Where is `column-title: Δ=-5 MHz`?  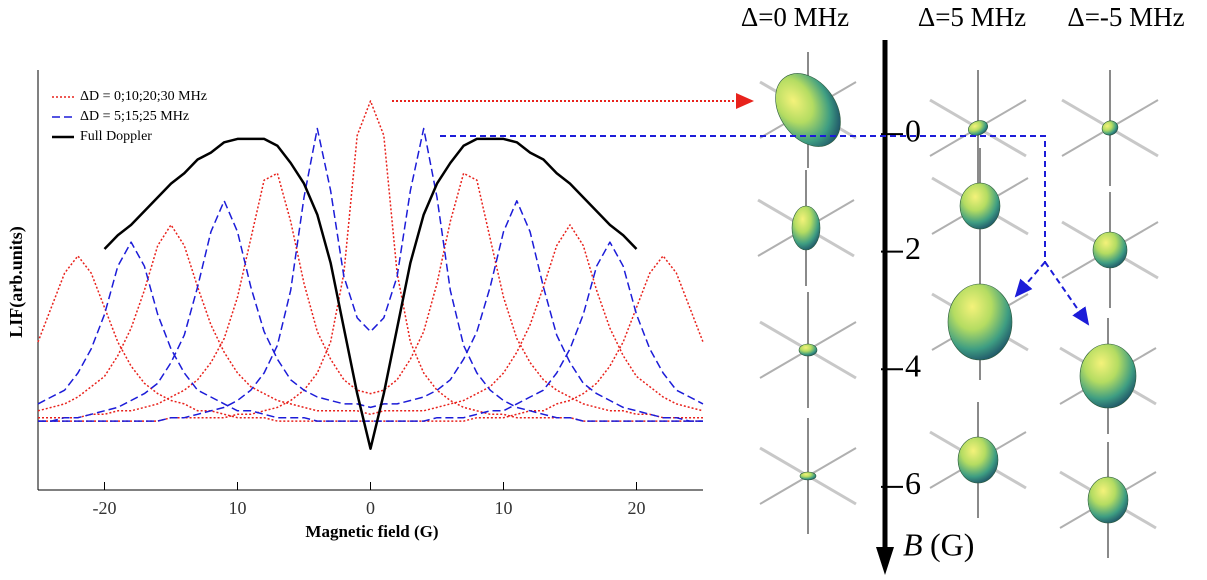 column-title: Δ=-5 MHz is located at coordinates (1125, 17).